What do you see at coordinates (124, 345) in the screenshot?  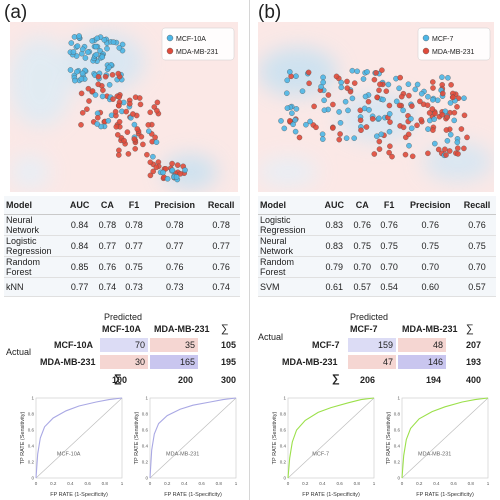 I see `confusion-cell: 70` at bounding box center [124, 345].